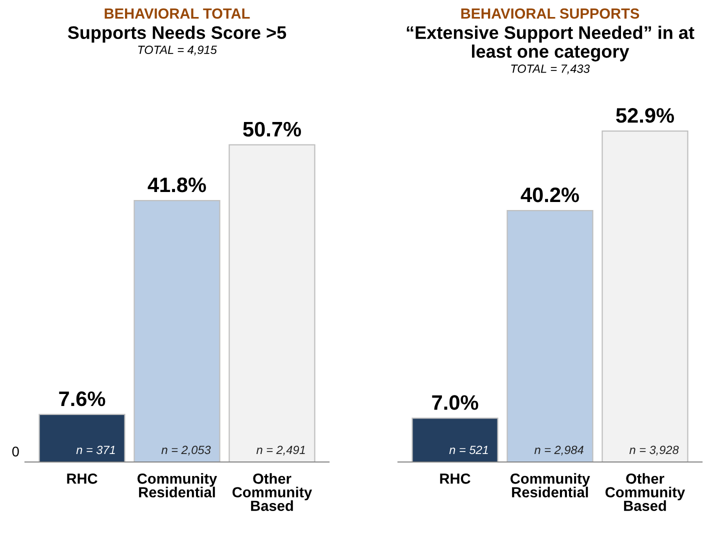 The height and width of the screenshot is (536, 712). Describe the element at coordinates (177, 51) in the screenshot. I see `text: TOTAL = 4,915` at that location.